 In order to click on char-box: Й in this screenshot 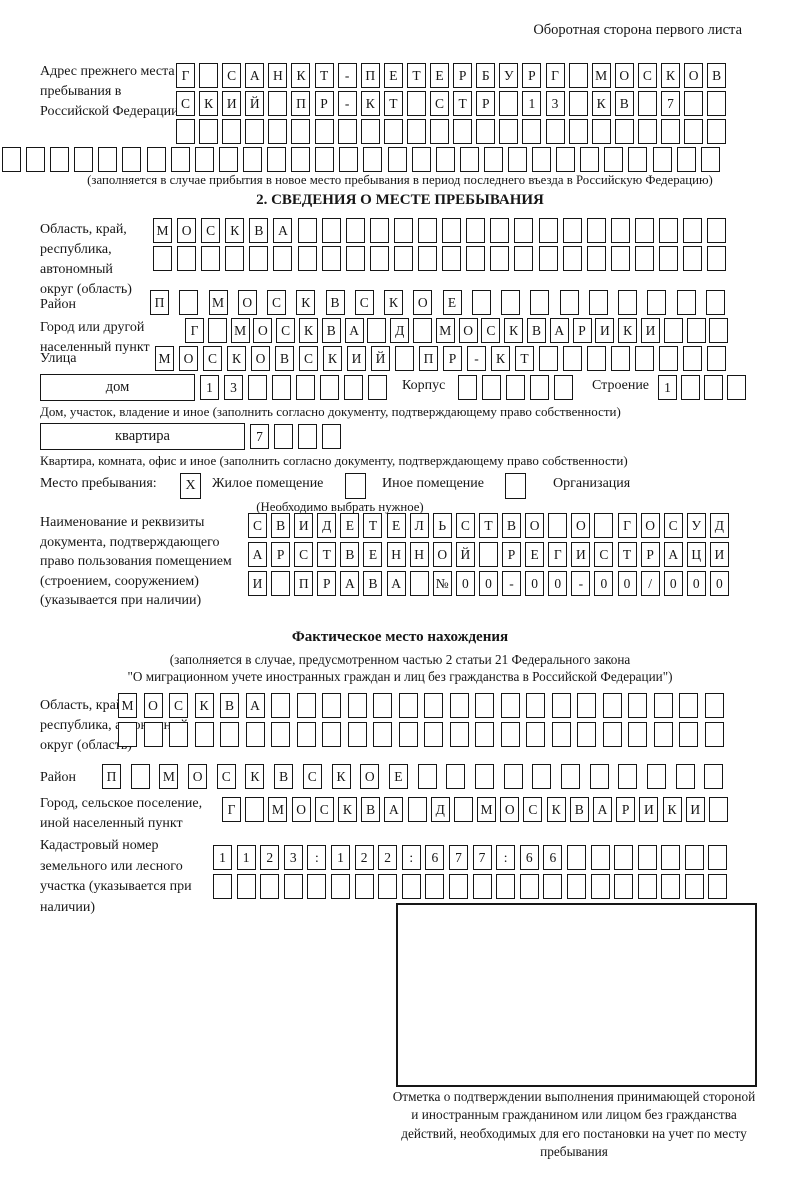, I will do `click(255, 103)`.